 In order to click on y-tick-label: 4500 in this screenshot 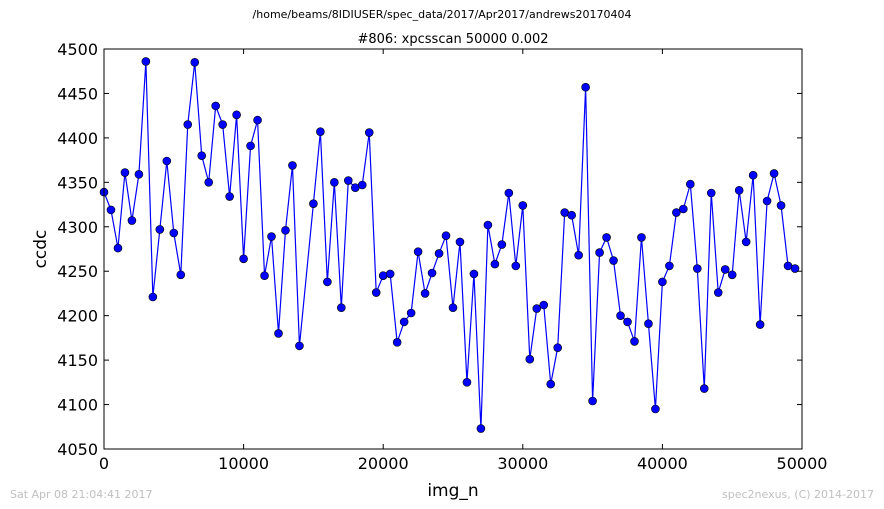, I will do `click(77, 49)`.